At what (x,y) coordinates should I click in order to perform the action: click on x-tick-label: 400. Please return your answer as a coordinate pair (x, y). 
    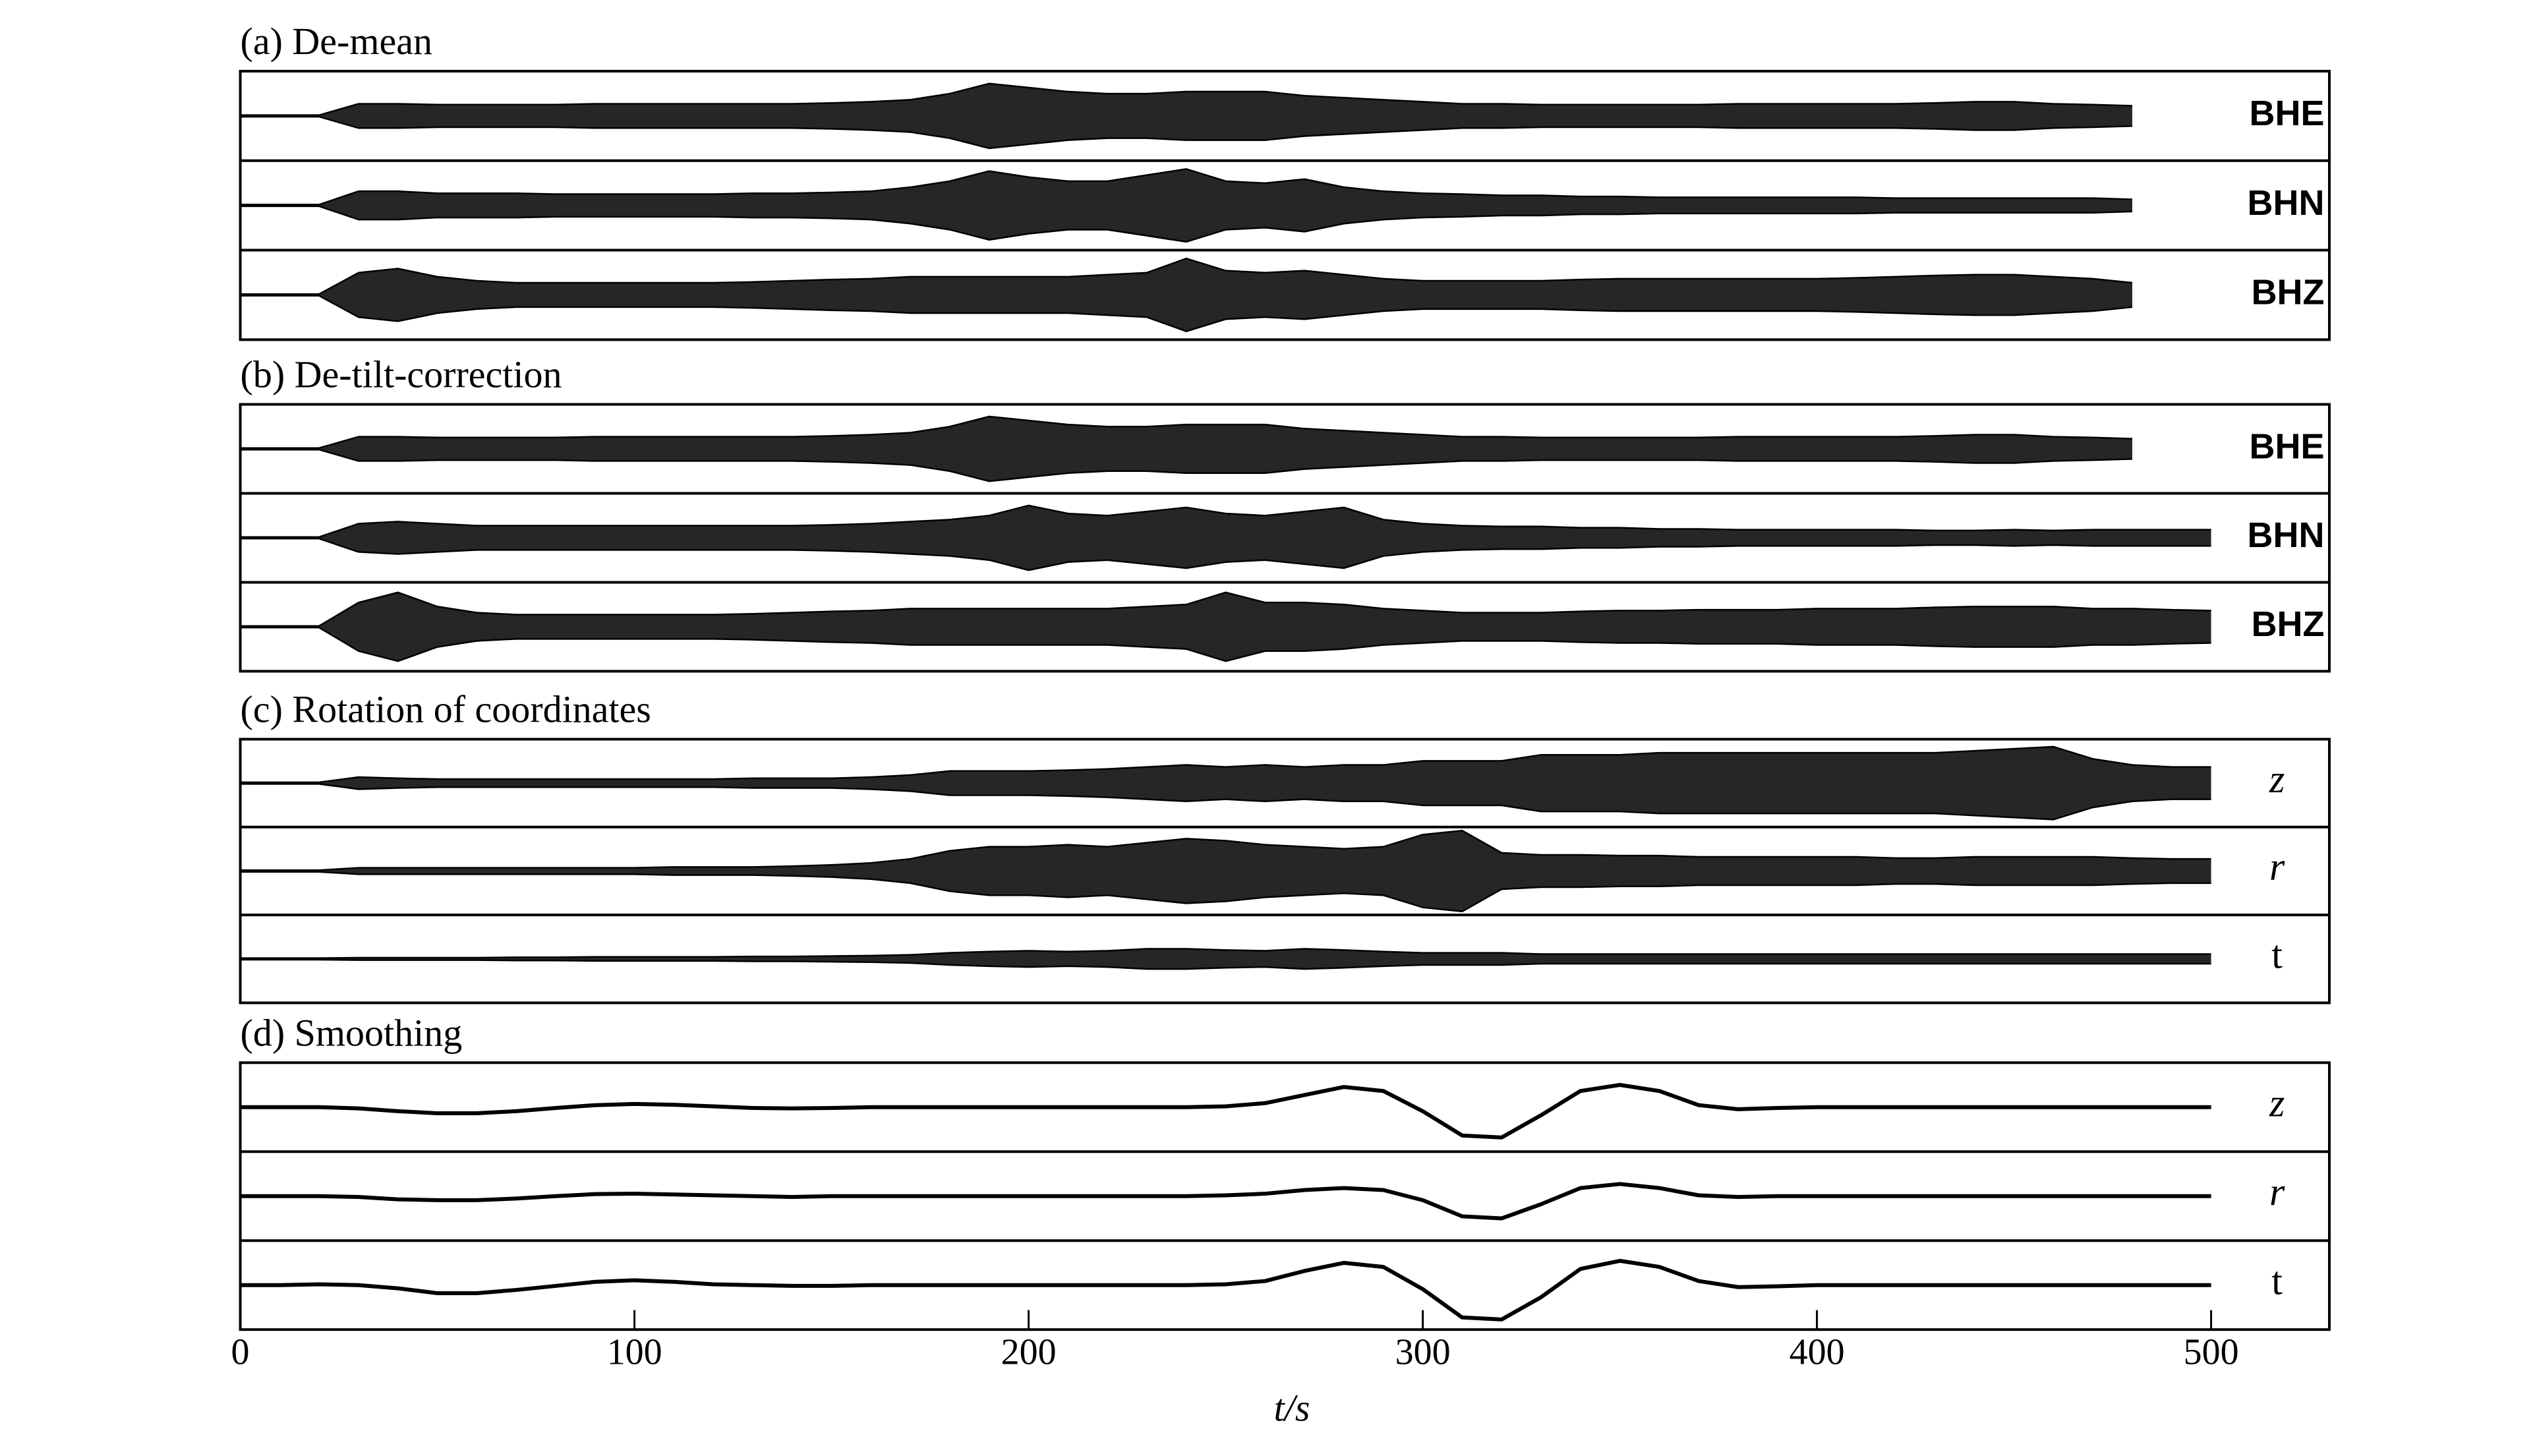
    Looking at the image, I should click on (1818, 1351).